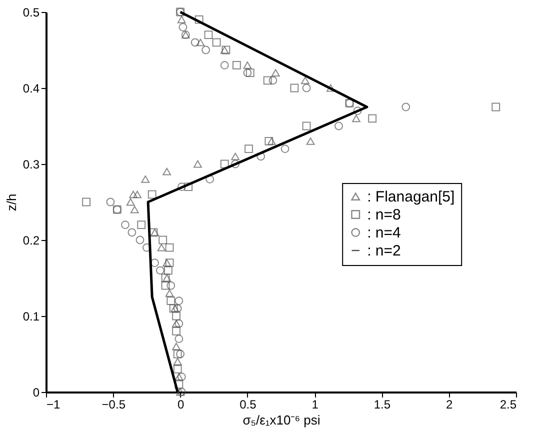 This screenshot has height=448, width=560. I want to click on legend-label: : Flanagan[5], so click(411, 197).